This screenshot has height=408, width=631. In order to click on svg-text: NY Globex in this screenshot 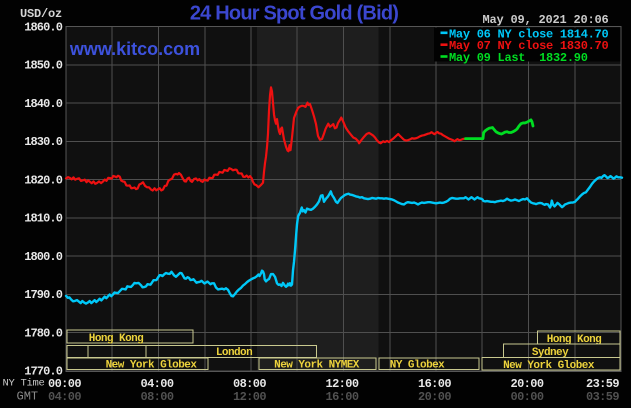, I will do `click(417, 365)`.